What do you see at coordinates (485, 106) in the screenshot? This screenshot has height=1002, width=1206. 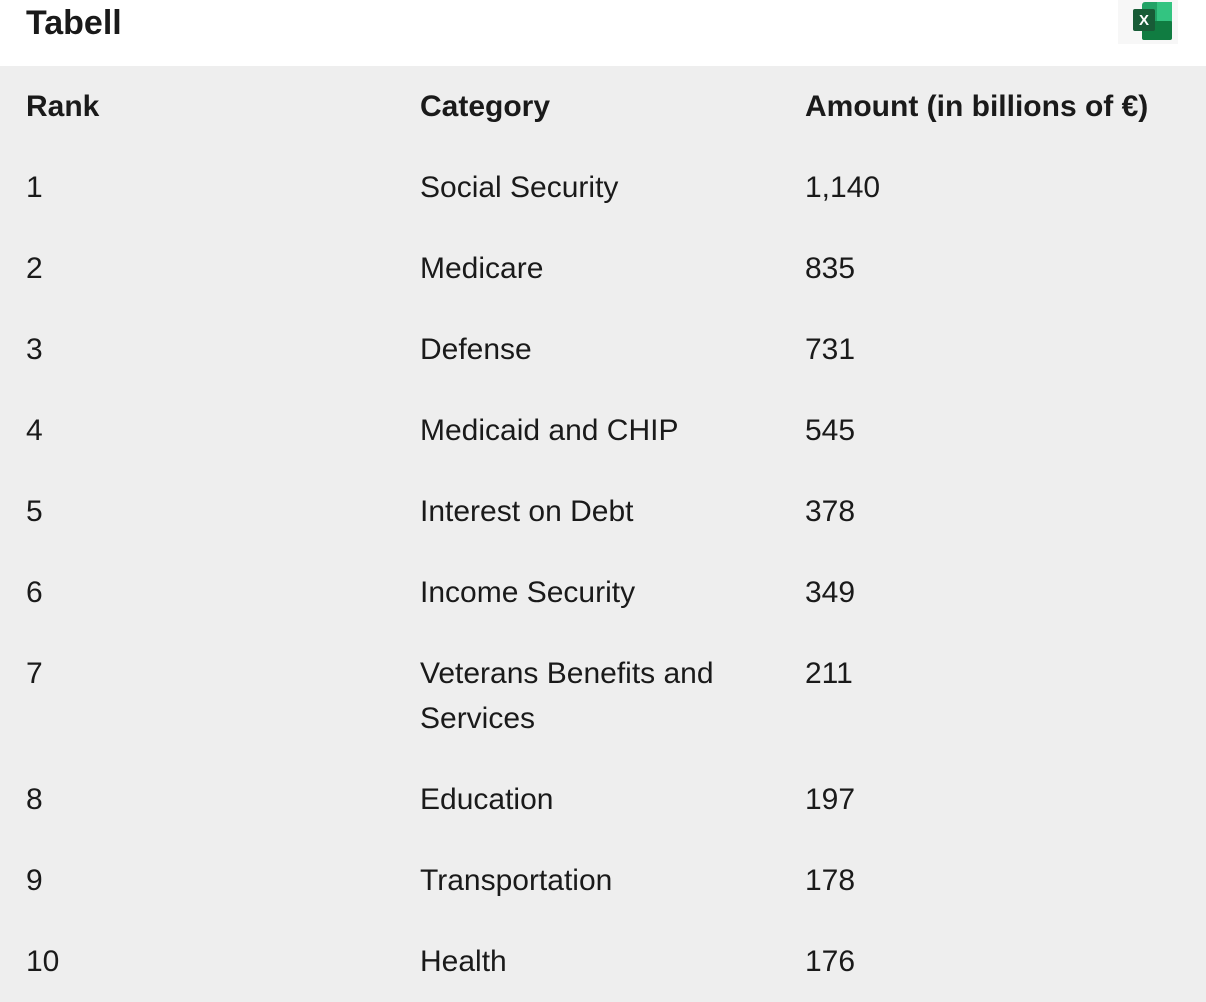 I see `column-header: Category` at bounding box center [485, 106].